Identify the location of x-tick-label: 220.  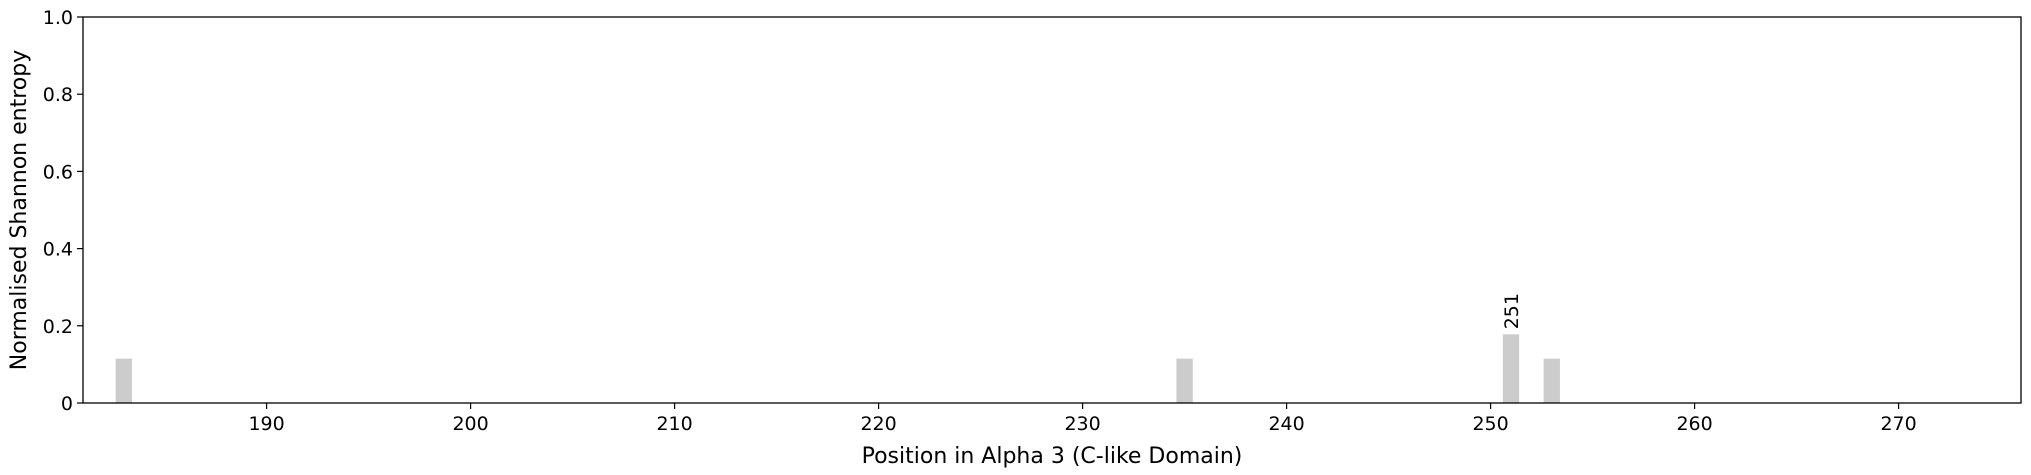
(878, 424).